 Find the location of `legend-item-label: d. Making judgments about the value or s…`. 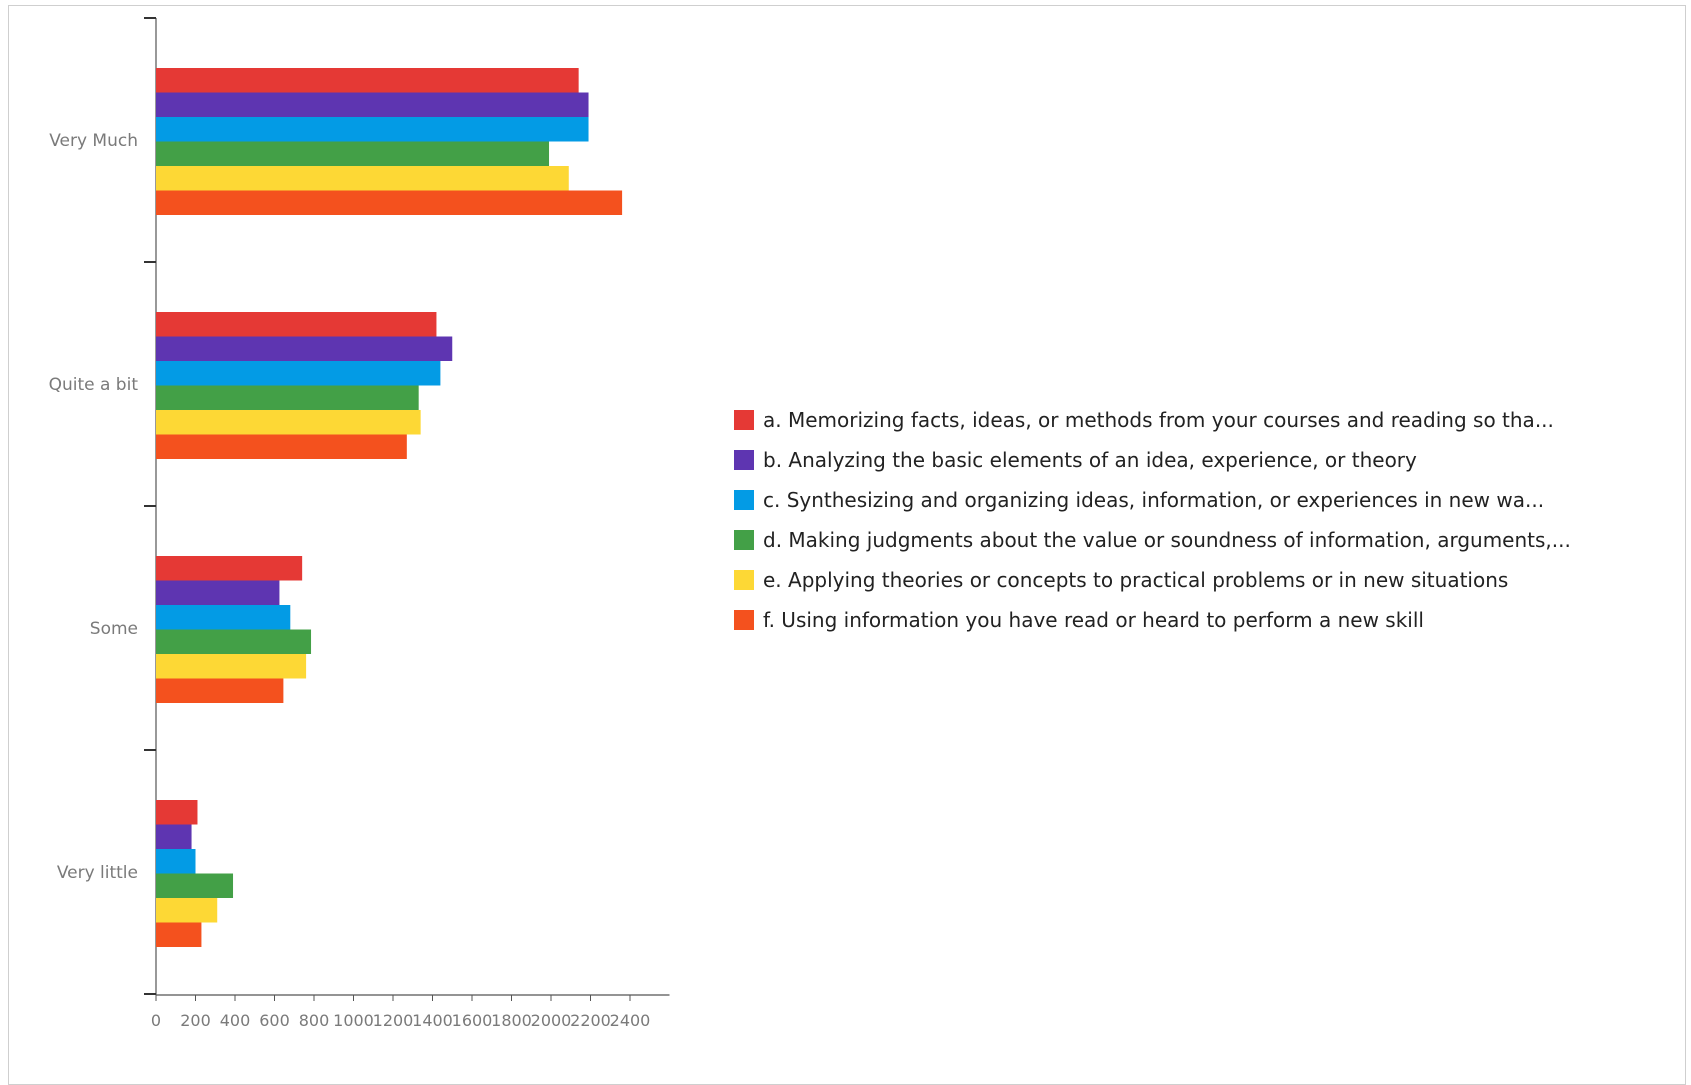

legend-item-label: d. Making judgments about the value or s… is located at coordinates (1167, 540).